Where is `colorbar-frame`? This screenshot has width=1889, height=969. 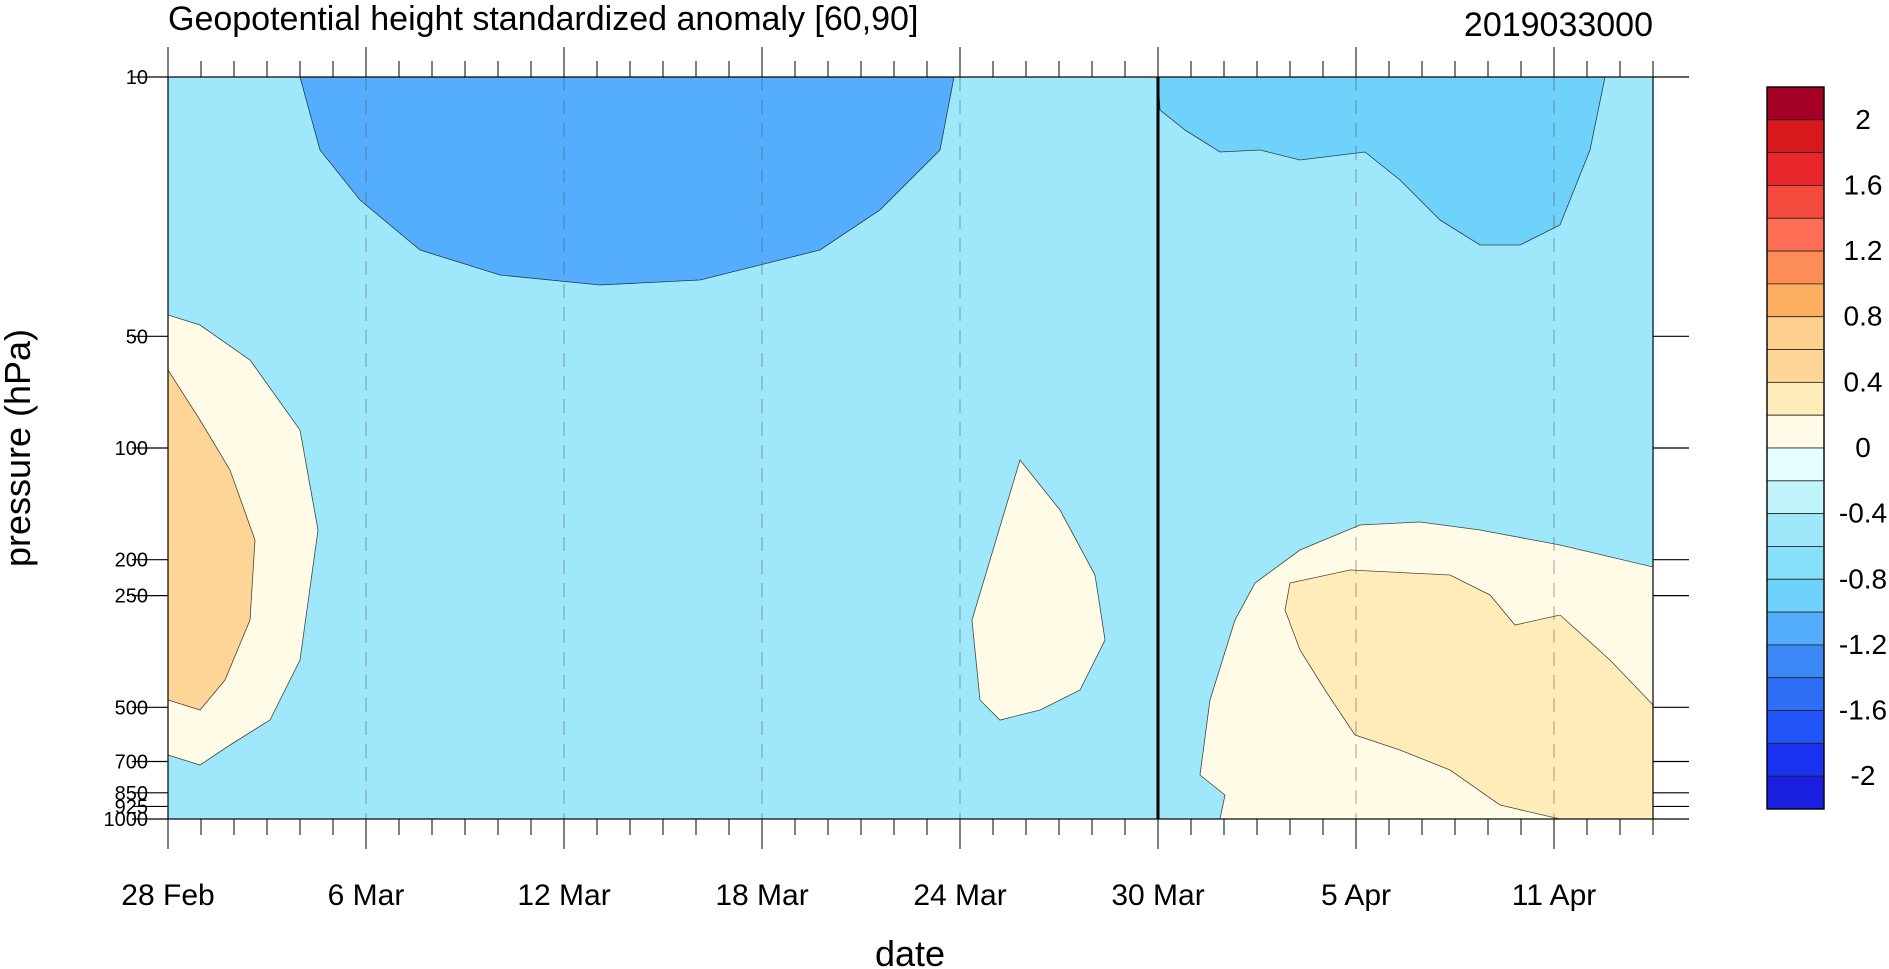
colorbar-frame is located at coordinates (1795, 448).